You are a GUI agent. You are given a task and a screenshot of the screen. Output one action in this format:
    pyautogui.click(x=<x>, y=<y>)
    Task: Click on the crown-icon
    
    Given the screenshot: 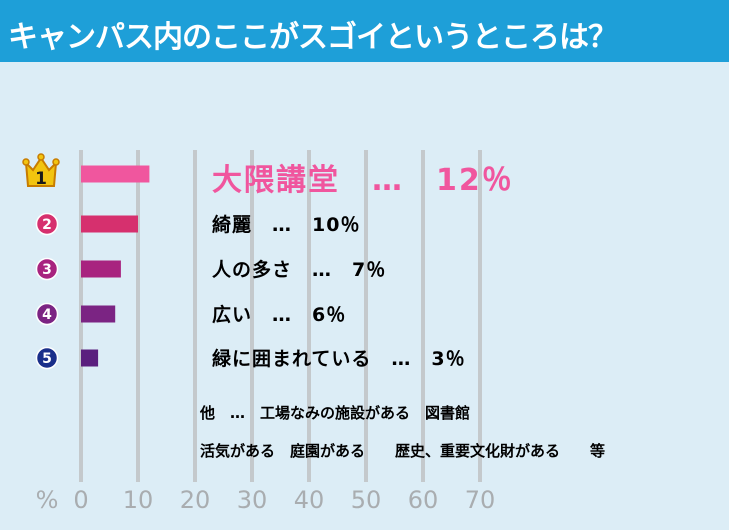 What is the action you would take?
    pyautogui.click(x=41, y=171)
    